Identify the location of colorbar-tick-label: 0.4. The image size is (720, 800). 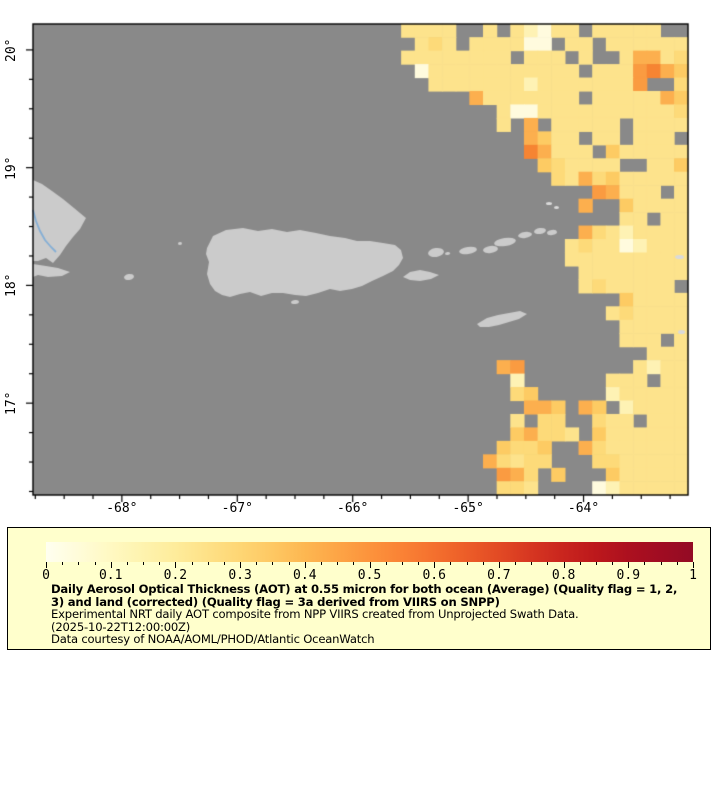
(305, 575).